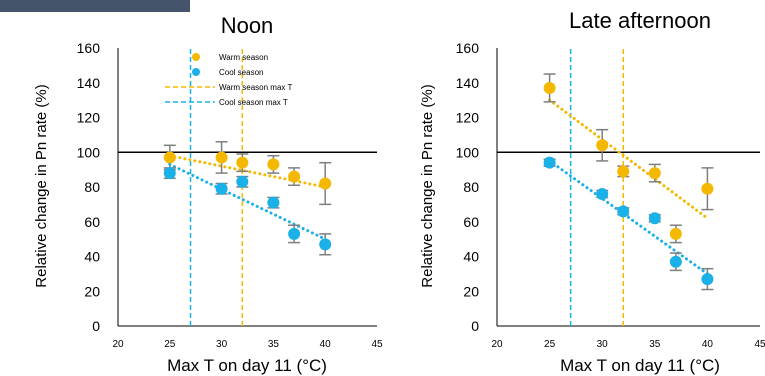 The image size is (765, 376). What do you see at coordinates (196, 72) in the screenshot?
I see `legend-cool-marker` at bounding box center [196, 72].